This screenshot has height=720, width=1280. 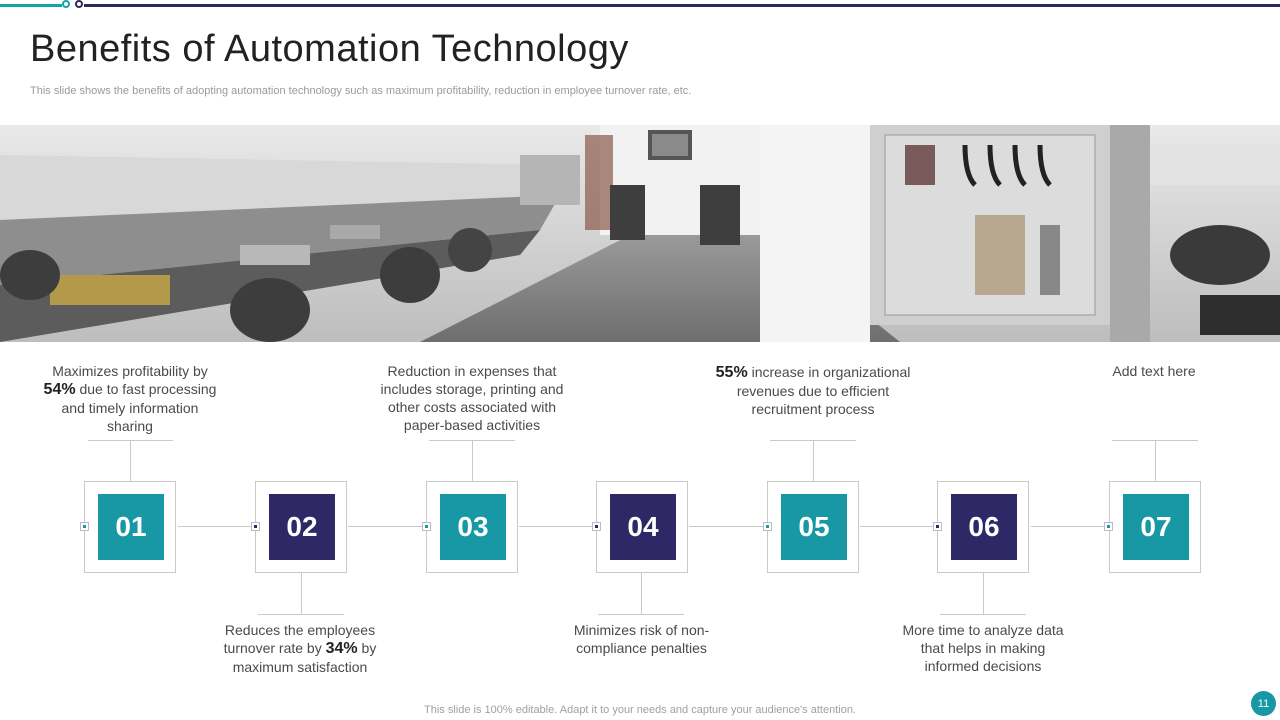 I want to click on step-05: 05, so click(x=813, y=527).